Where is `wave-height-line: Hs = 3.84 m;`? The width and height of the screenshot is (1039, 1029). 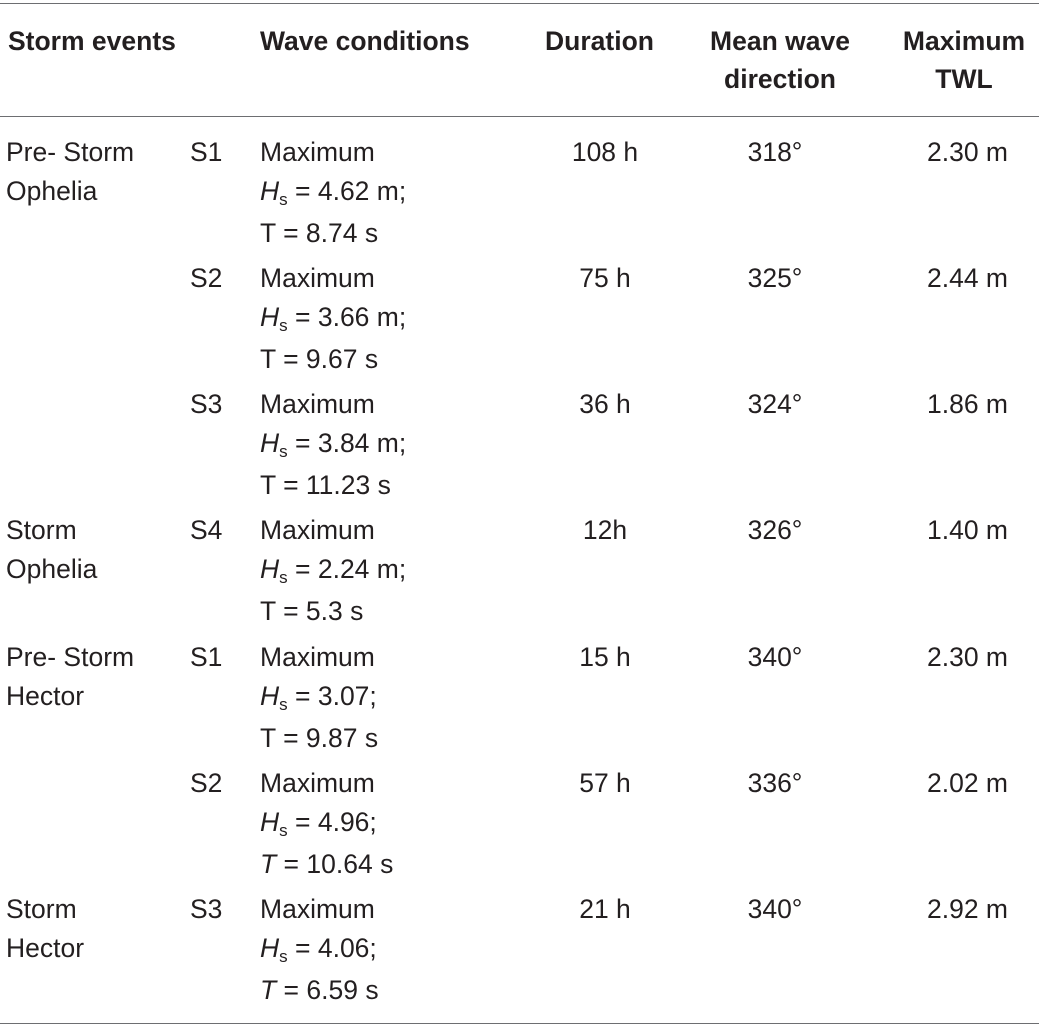
wave-height-line: Hs = 3.84 m; is located at coordinates (333, 445).